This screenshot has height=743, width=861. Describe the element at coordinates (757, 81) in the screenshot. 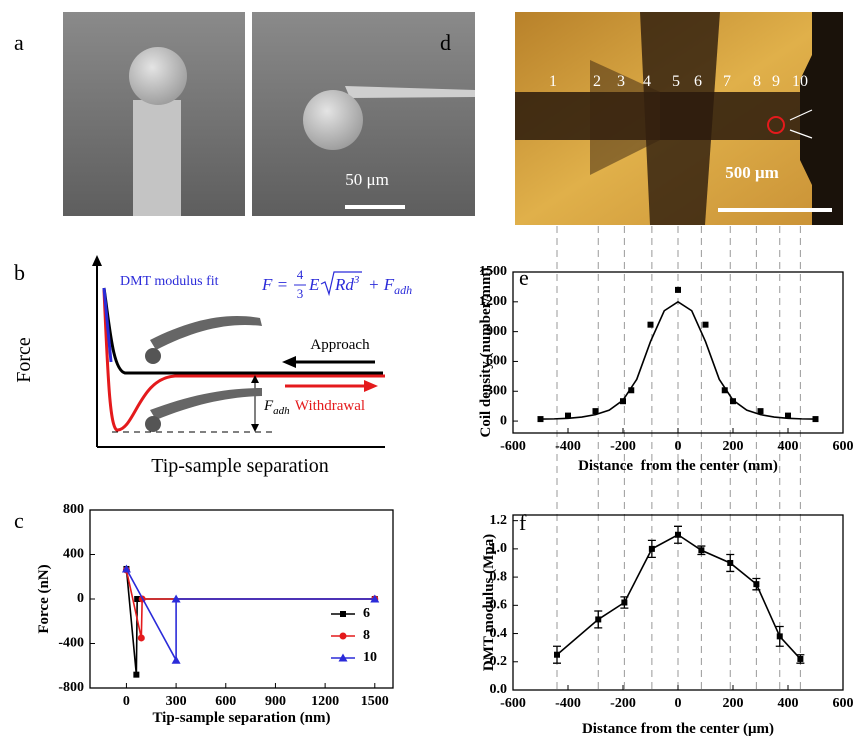

I see `position-label: 8` at that location.